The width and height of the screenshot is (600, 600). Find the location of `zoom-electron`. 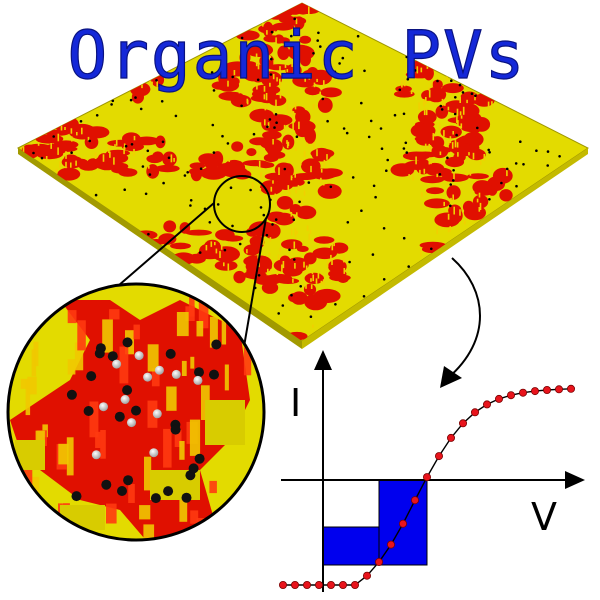

zoom-electron is located at coordinates (76, 496).